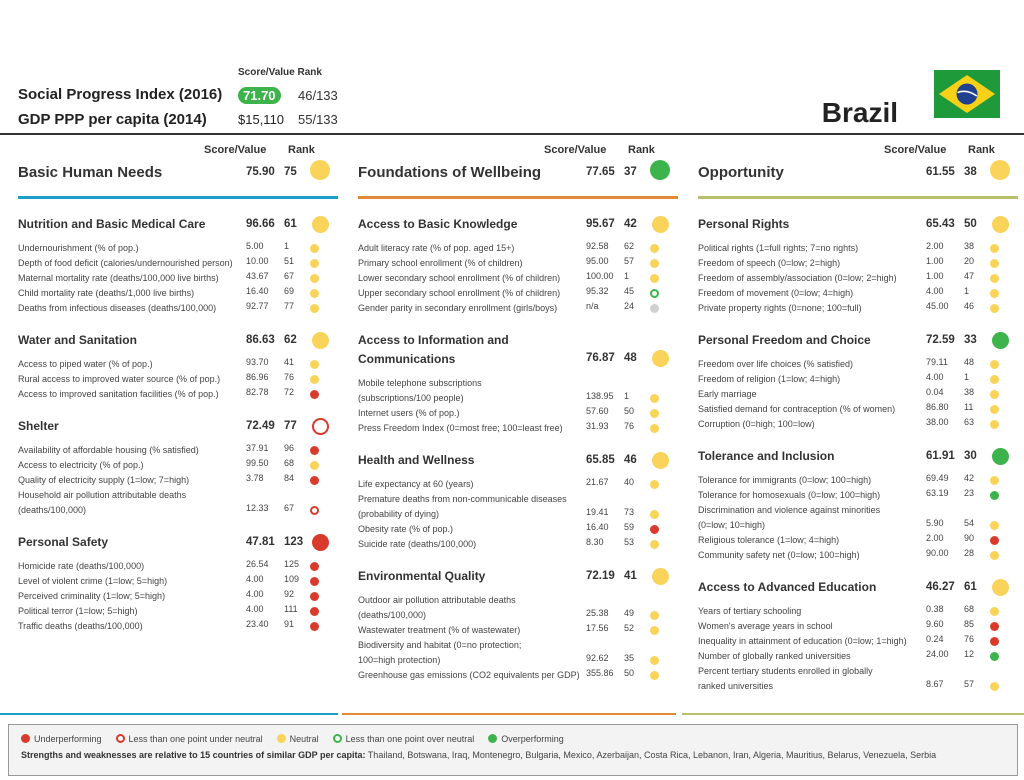  What do you see at coordinates (81, 465) in the screenshot?
I see `indicator-name: Access to electricity (% of pop.)` at bounding box center [81, 465].